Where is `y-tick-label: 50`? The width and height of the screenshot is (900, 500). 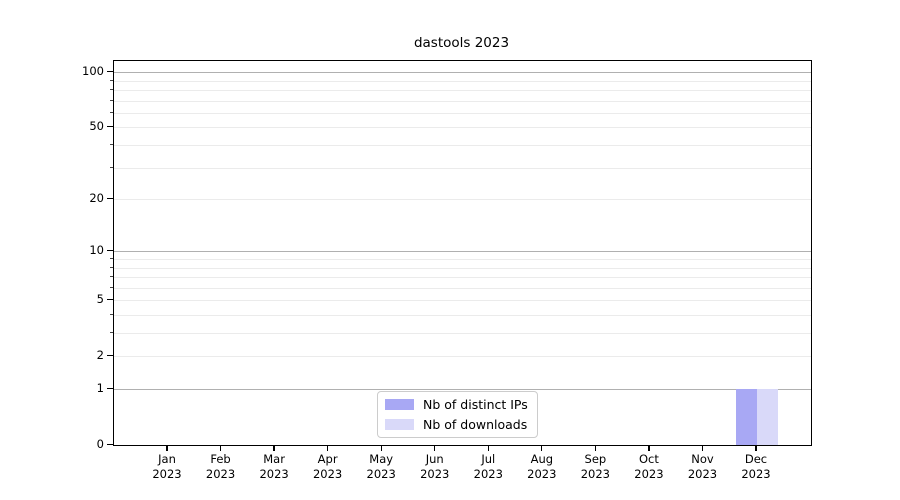 y-tick-label: 50 is located at coordinates (96, 125).